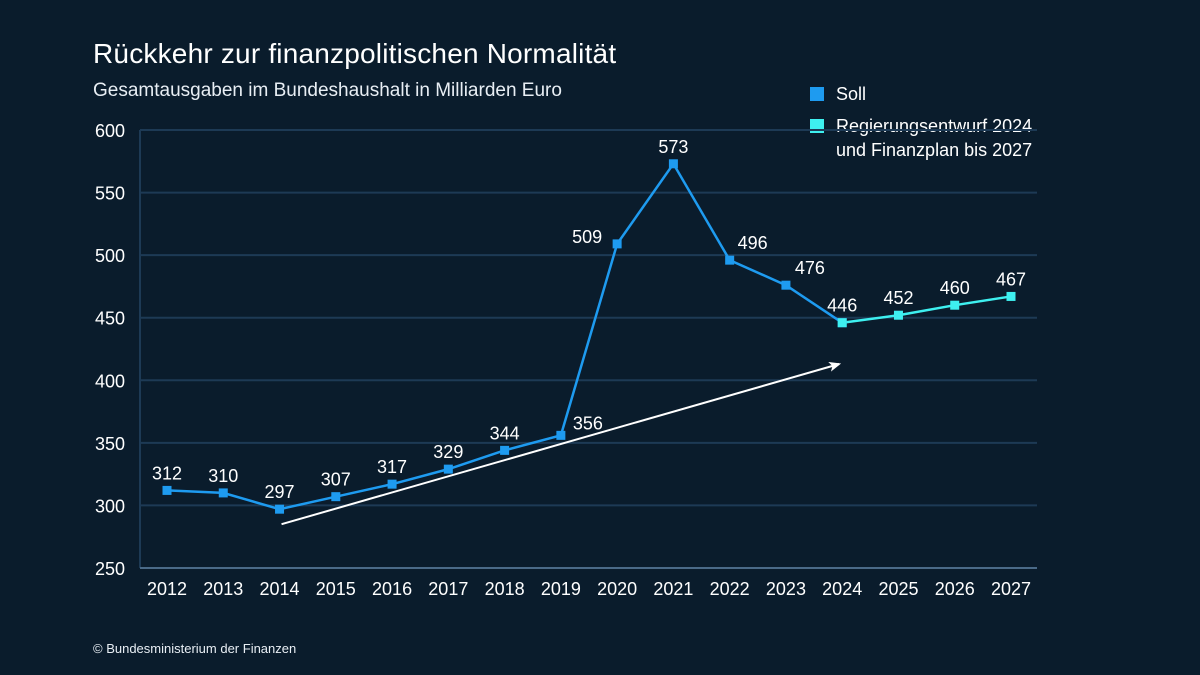 The height and width of the screenshot is (675, 1200). I want to click on y-tick-label-400: 400, so click(110, 381).